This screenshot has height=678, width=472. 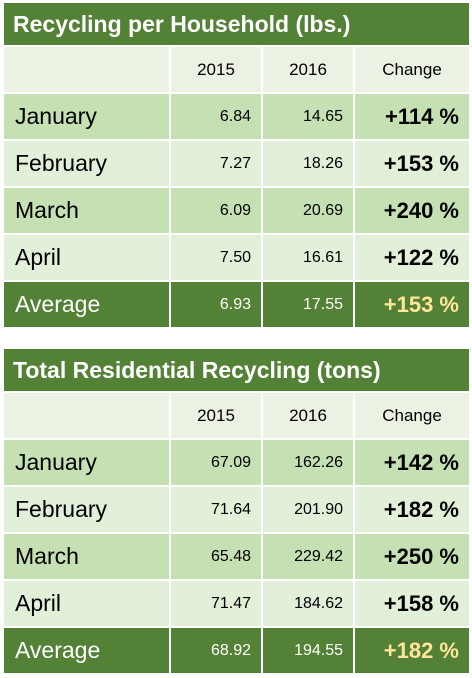 I want to click on table-row: April 71.47 184.62 +158 %, so click(x=236, y=602).